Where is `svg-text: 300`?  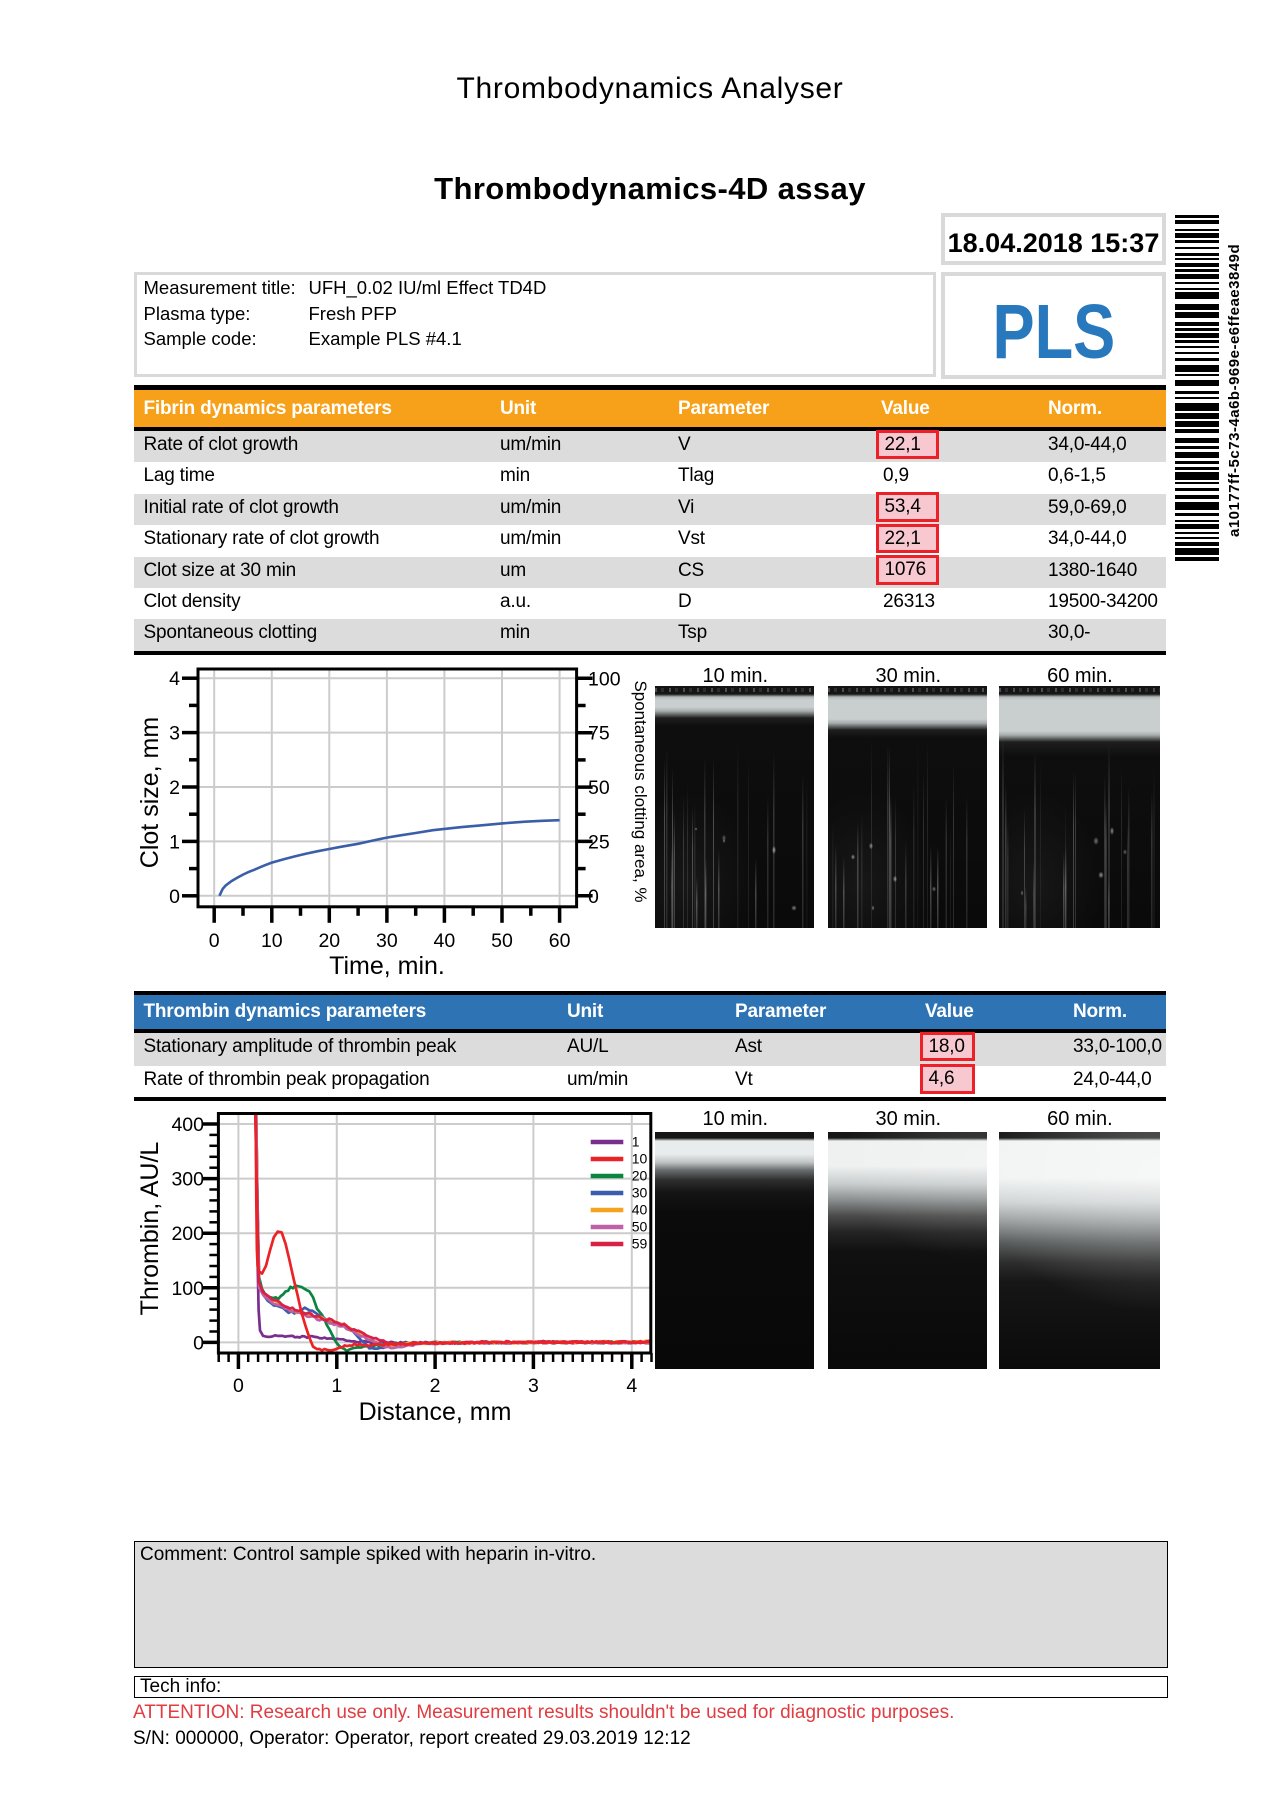
svg-text: 300 is located at coordinates (187, 1180).